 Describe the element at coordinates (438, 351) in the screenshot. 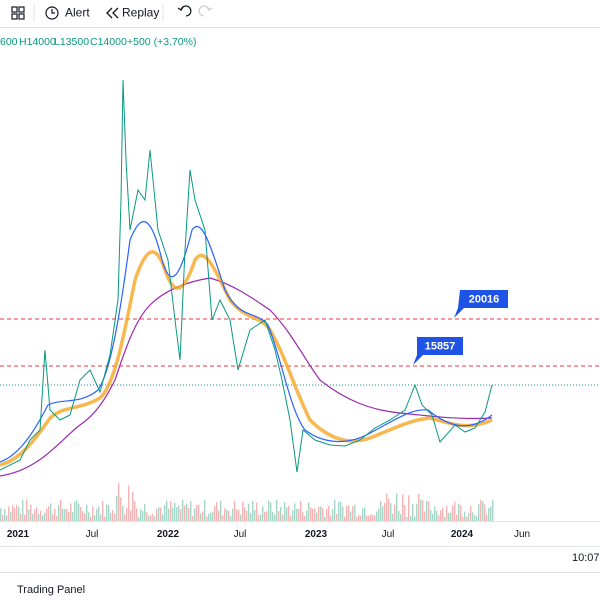

I see `price-label: 15857` at that location.